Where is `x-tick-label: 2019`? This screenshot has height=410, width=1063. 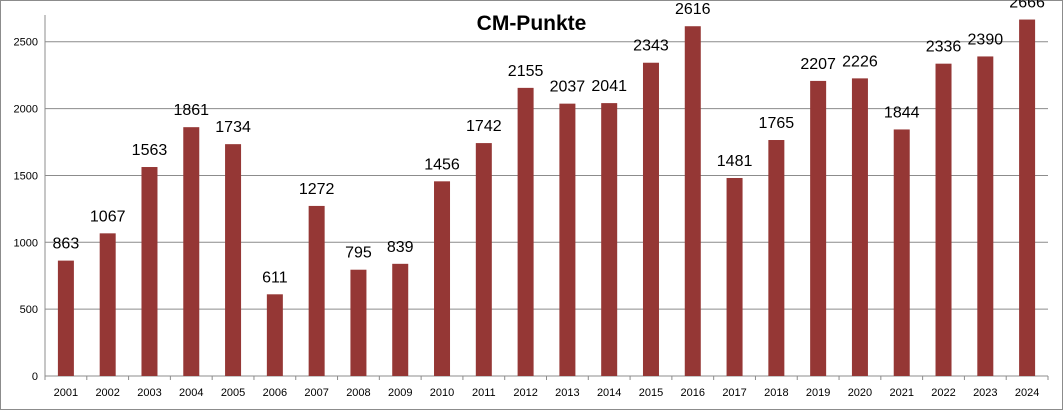
x-tick-label: 2019 is located at coordinates (818, 393).